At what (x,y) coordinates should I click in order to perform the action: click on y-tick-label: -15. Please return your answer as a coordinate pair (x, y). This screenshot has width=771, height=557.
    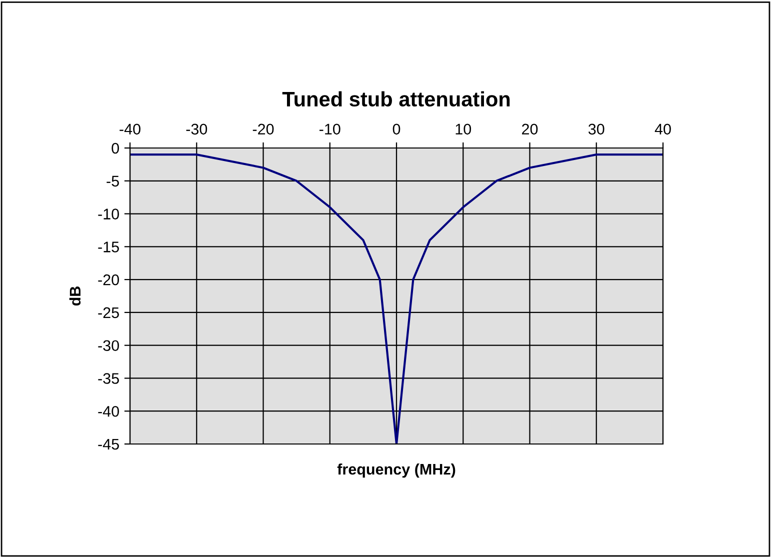
    Looking at the image, I should click on (108, 247).